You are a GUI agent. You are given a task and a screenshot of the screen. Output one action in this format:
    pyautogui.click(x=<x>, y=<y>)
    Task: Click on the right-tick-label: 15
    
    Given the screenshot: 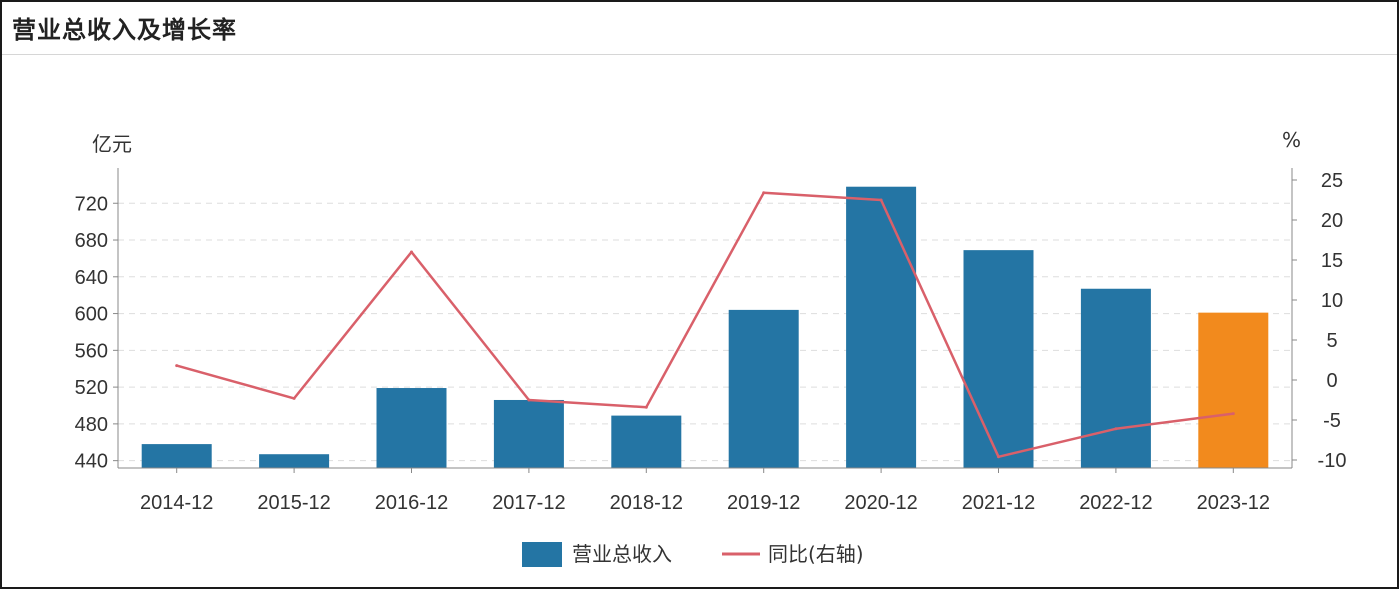 What is the action you would take?
    pyautogui.click(x=1332, y=261)
    